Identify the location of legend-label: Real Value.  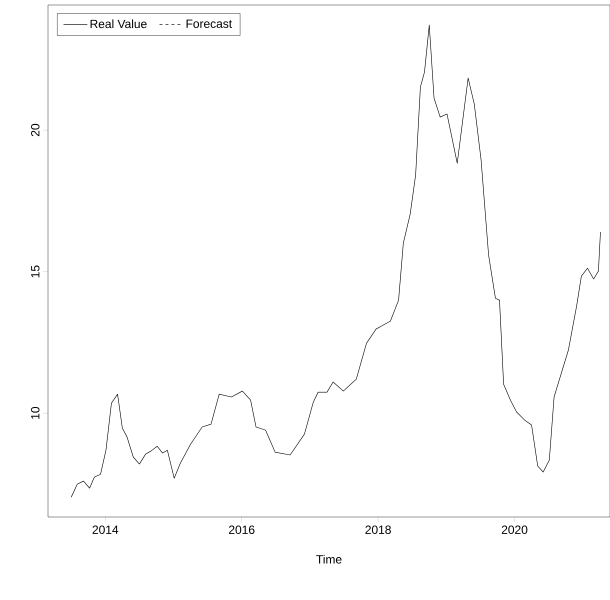
(118, 23).